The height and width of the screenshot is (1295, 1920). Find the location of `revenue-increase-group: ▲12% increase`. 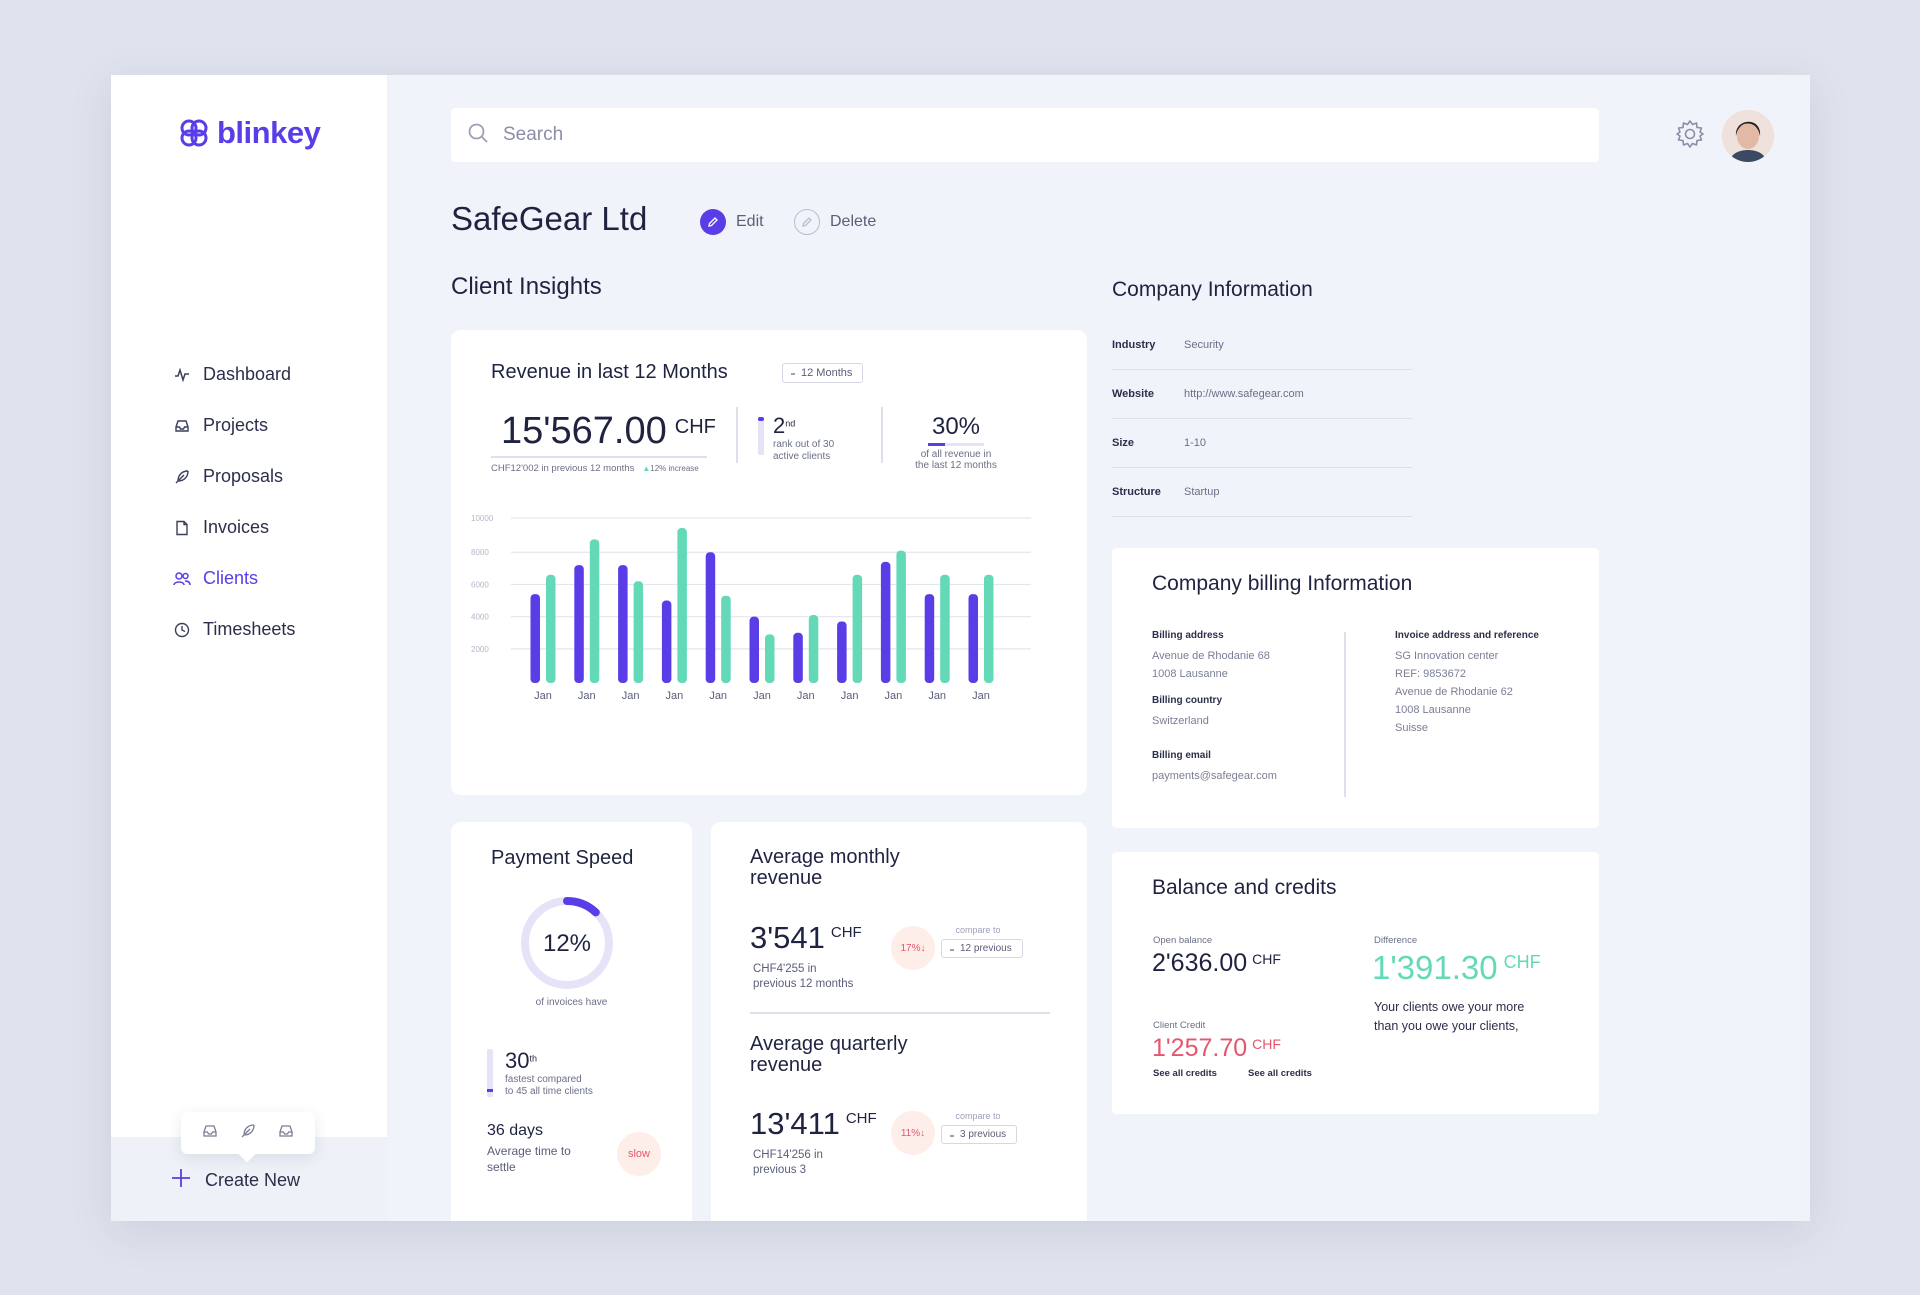

revenue-increase-group: ▲12% increase is located at coordinates (670, 468).